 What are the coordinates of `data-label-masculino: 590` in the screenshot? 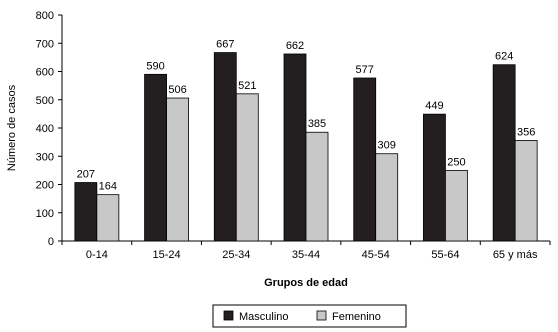 It's located at (155, 66).